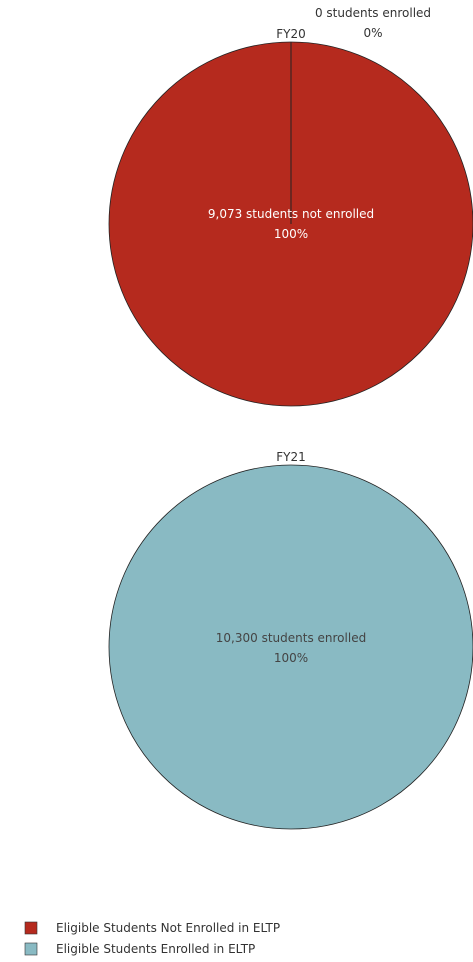  What do you see at coordinates (373, 13) in the screenshot?
I see `slice-count-label-fy20-enrolled: 0 students enrolled` at bounding box center [373, 13].